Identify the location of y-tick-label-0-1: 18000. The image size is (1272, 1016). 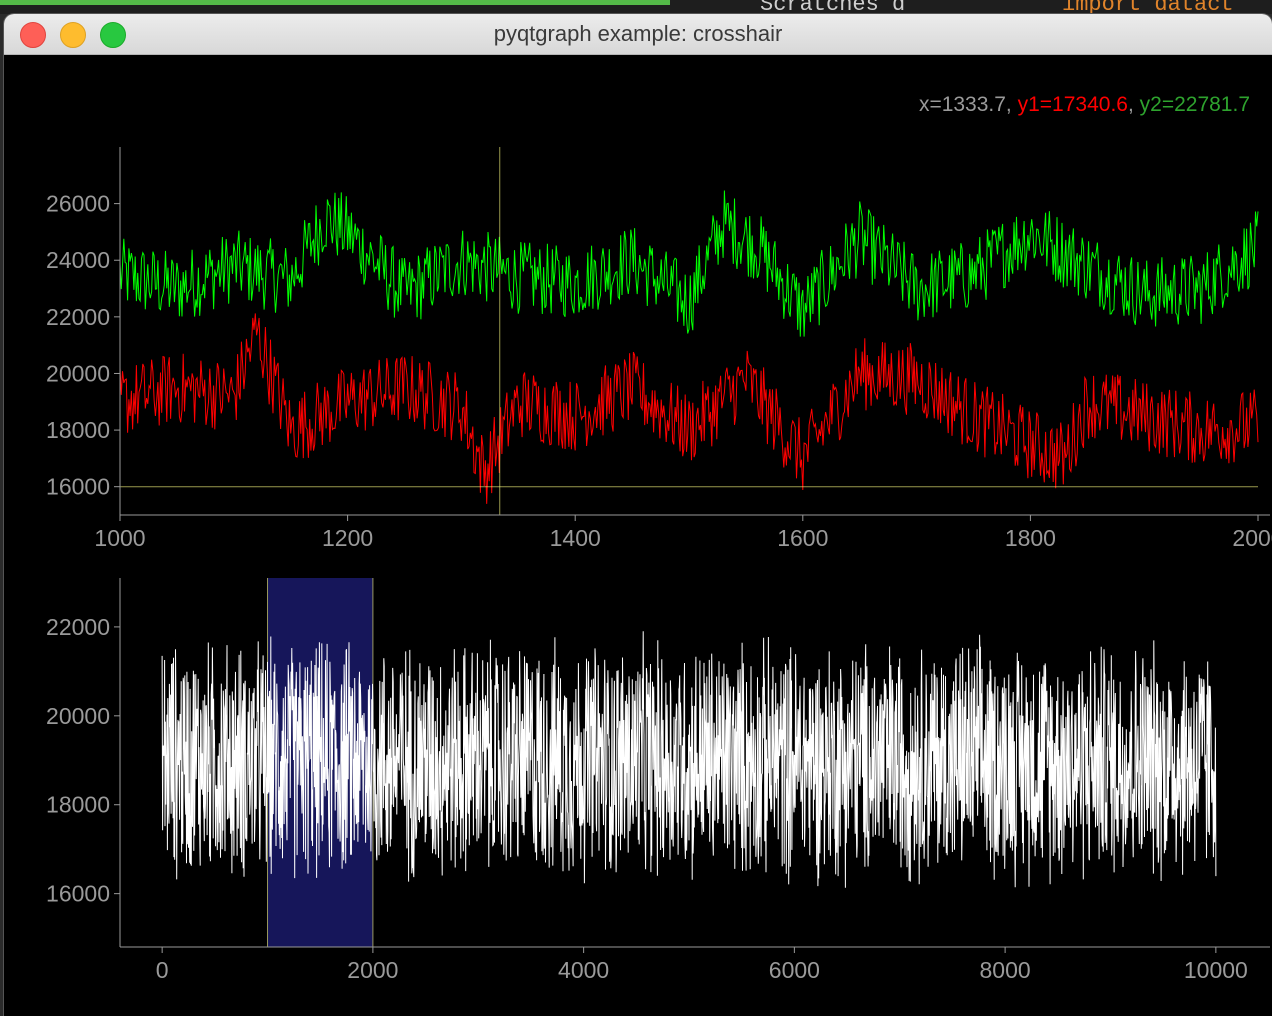
(78, 430).